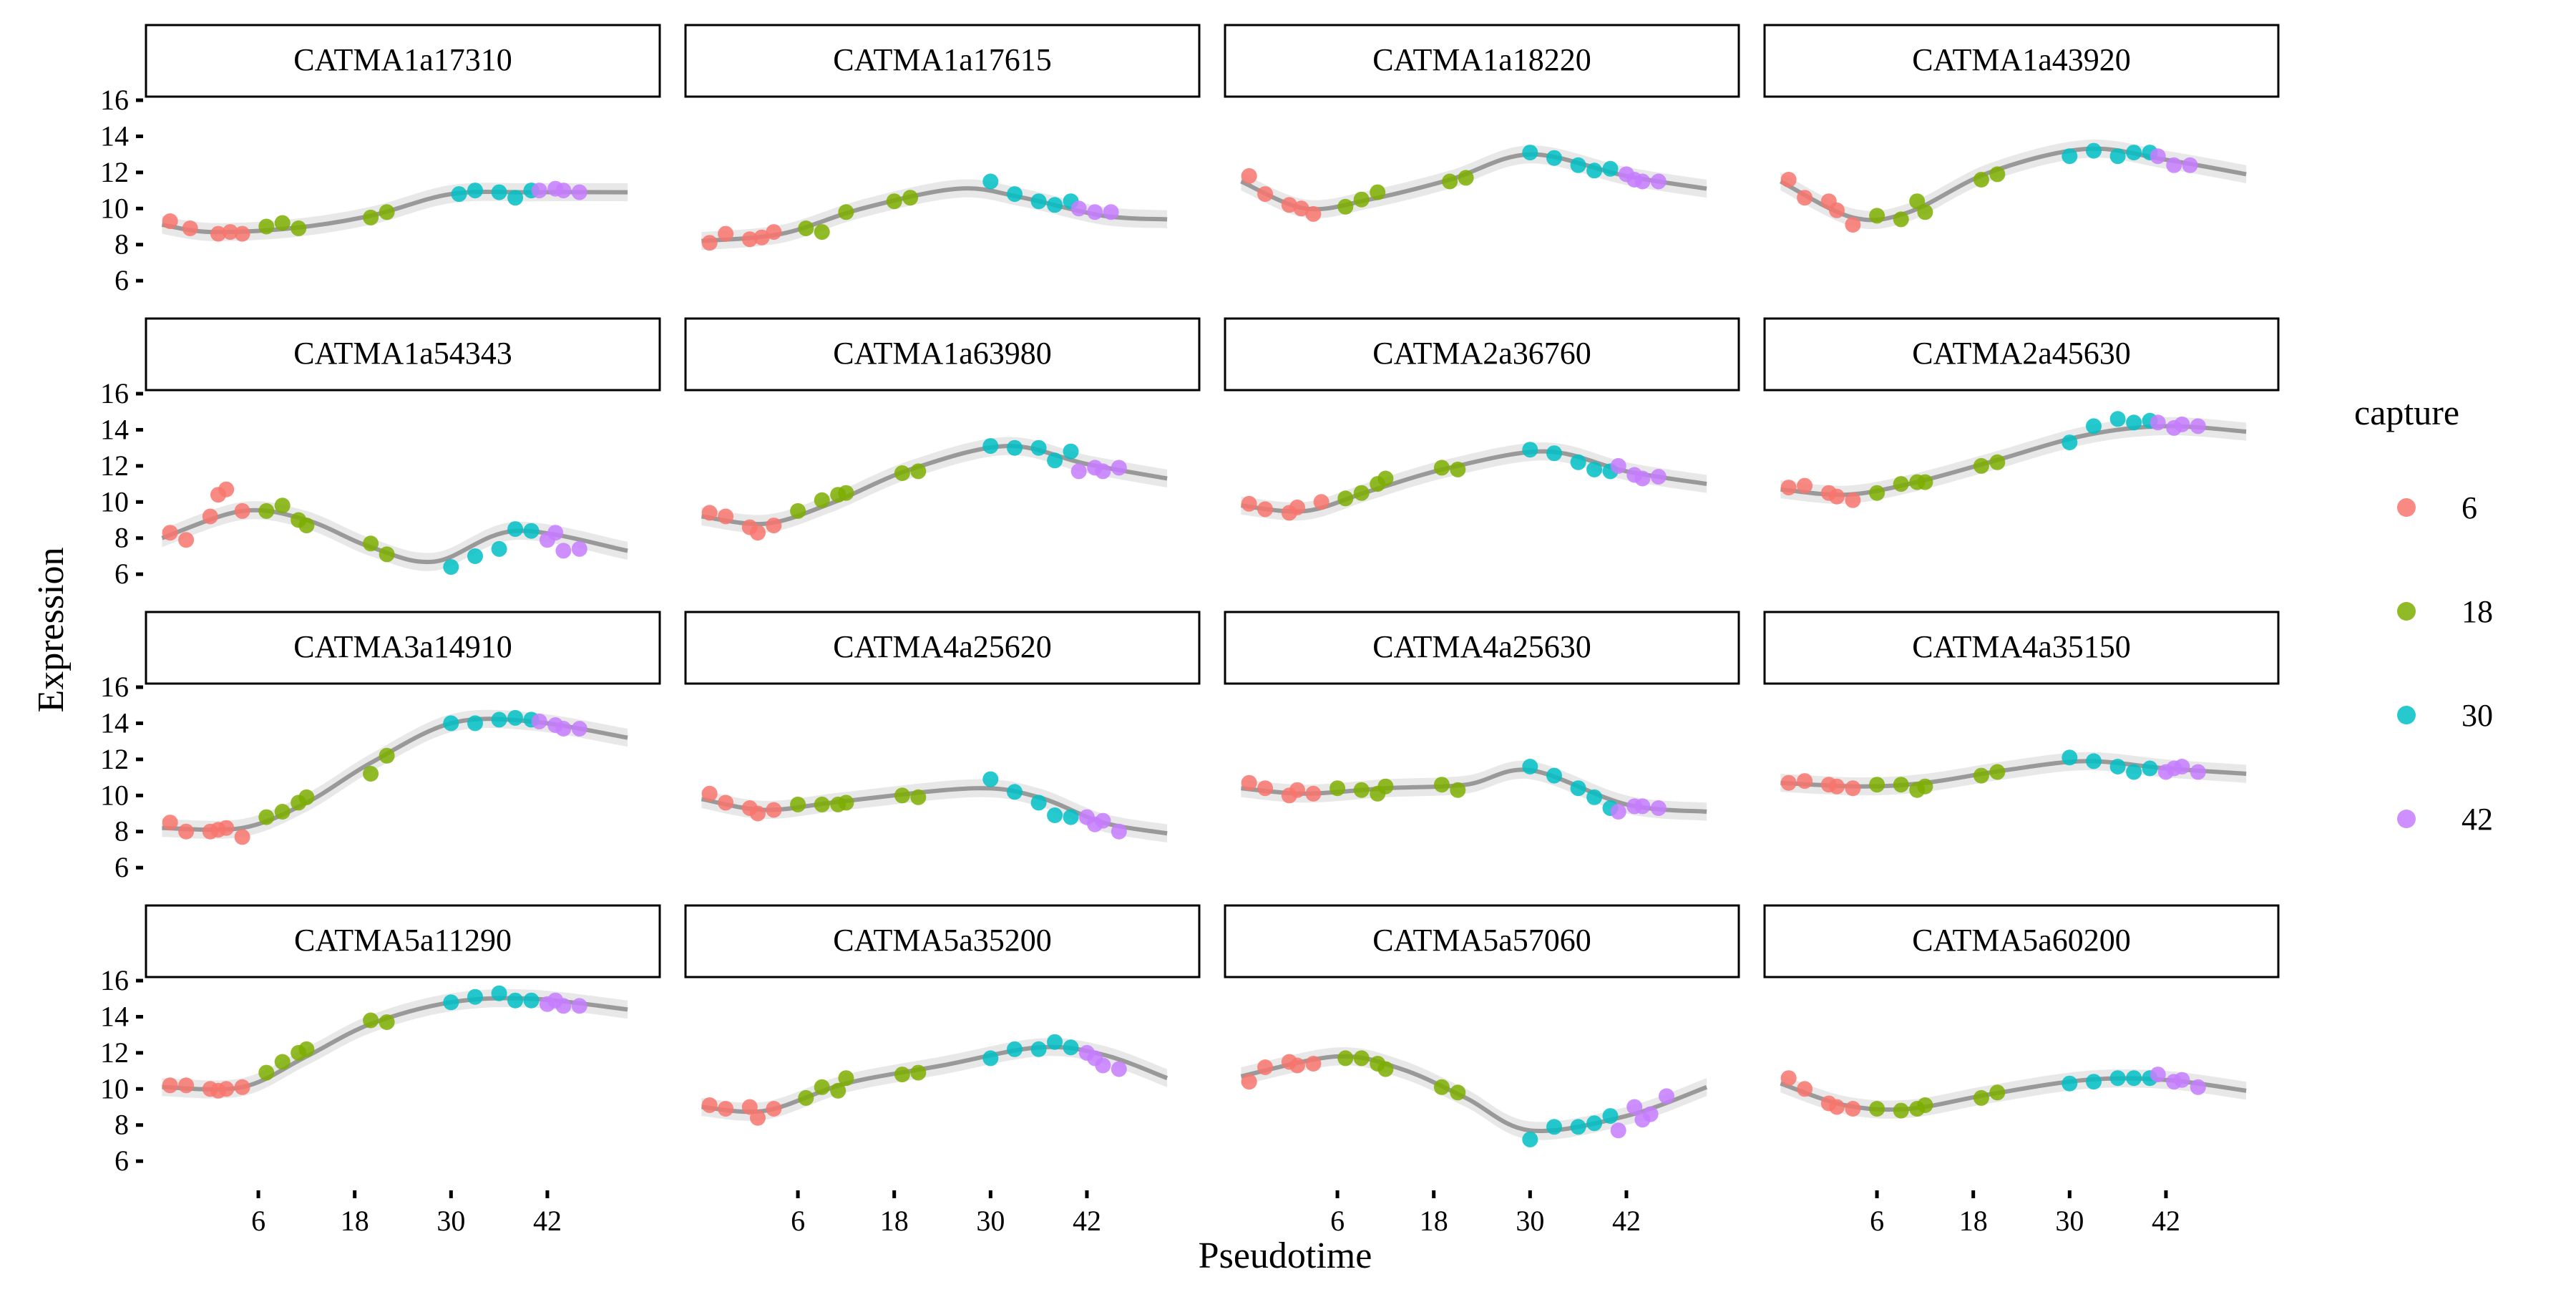  I want to click on trend-line, so click(934, 214).